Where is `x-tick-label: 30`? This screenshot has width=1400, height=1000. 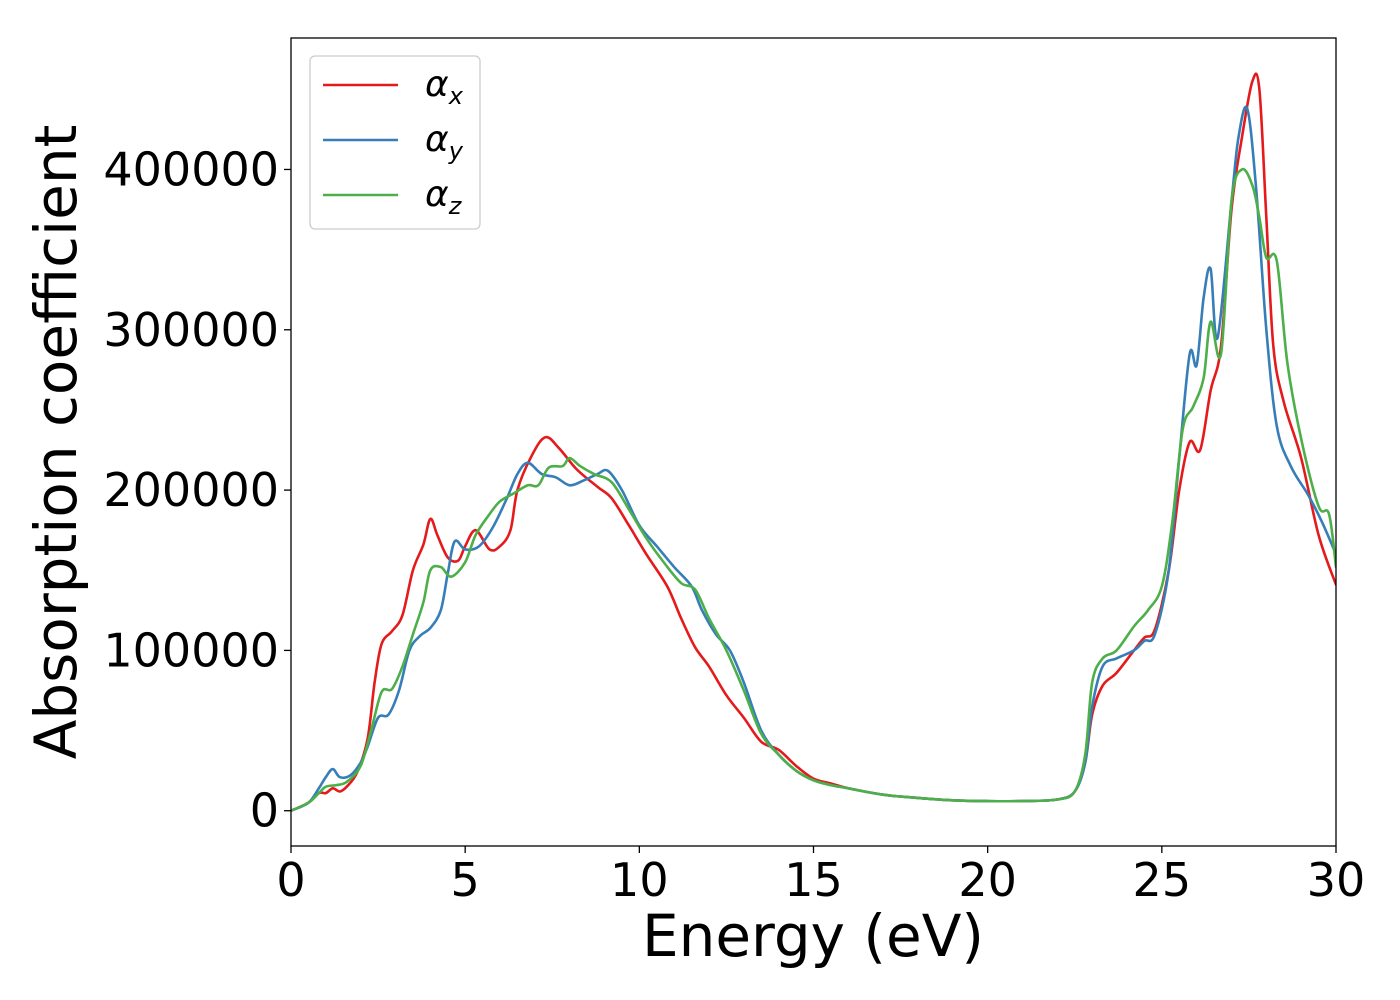
x-tick-label: 30 is located at coordinates (1336, 880).